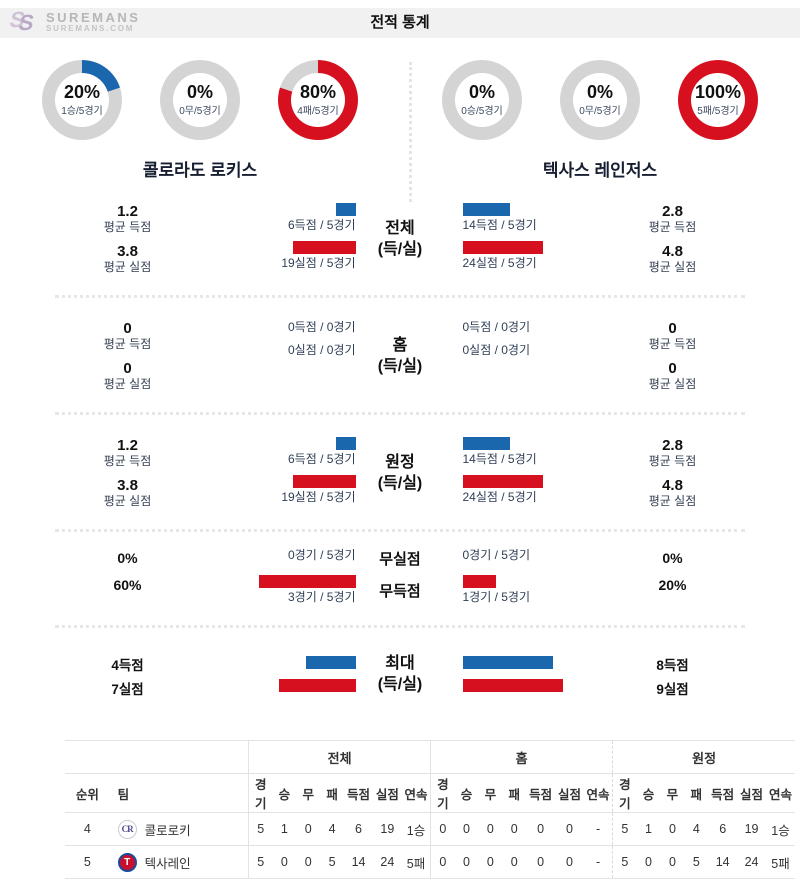  I want to click on row-title: 무득점, so click(400, 591).